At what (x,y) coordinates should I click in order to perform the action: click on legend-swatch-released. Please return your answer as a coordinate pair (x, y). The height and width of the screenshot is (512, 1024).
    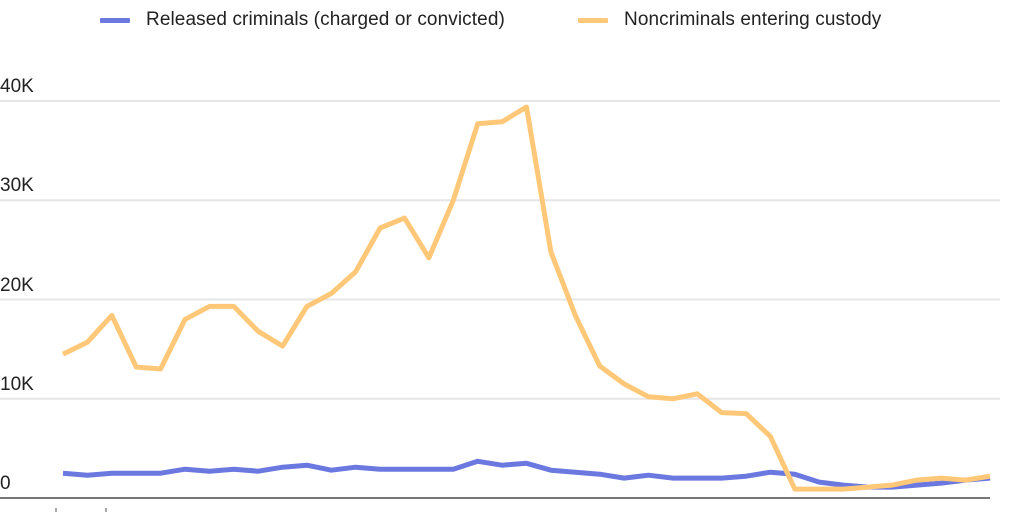
    Looking at the image, I should click on (115, 20).